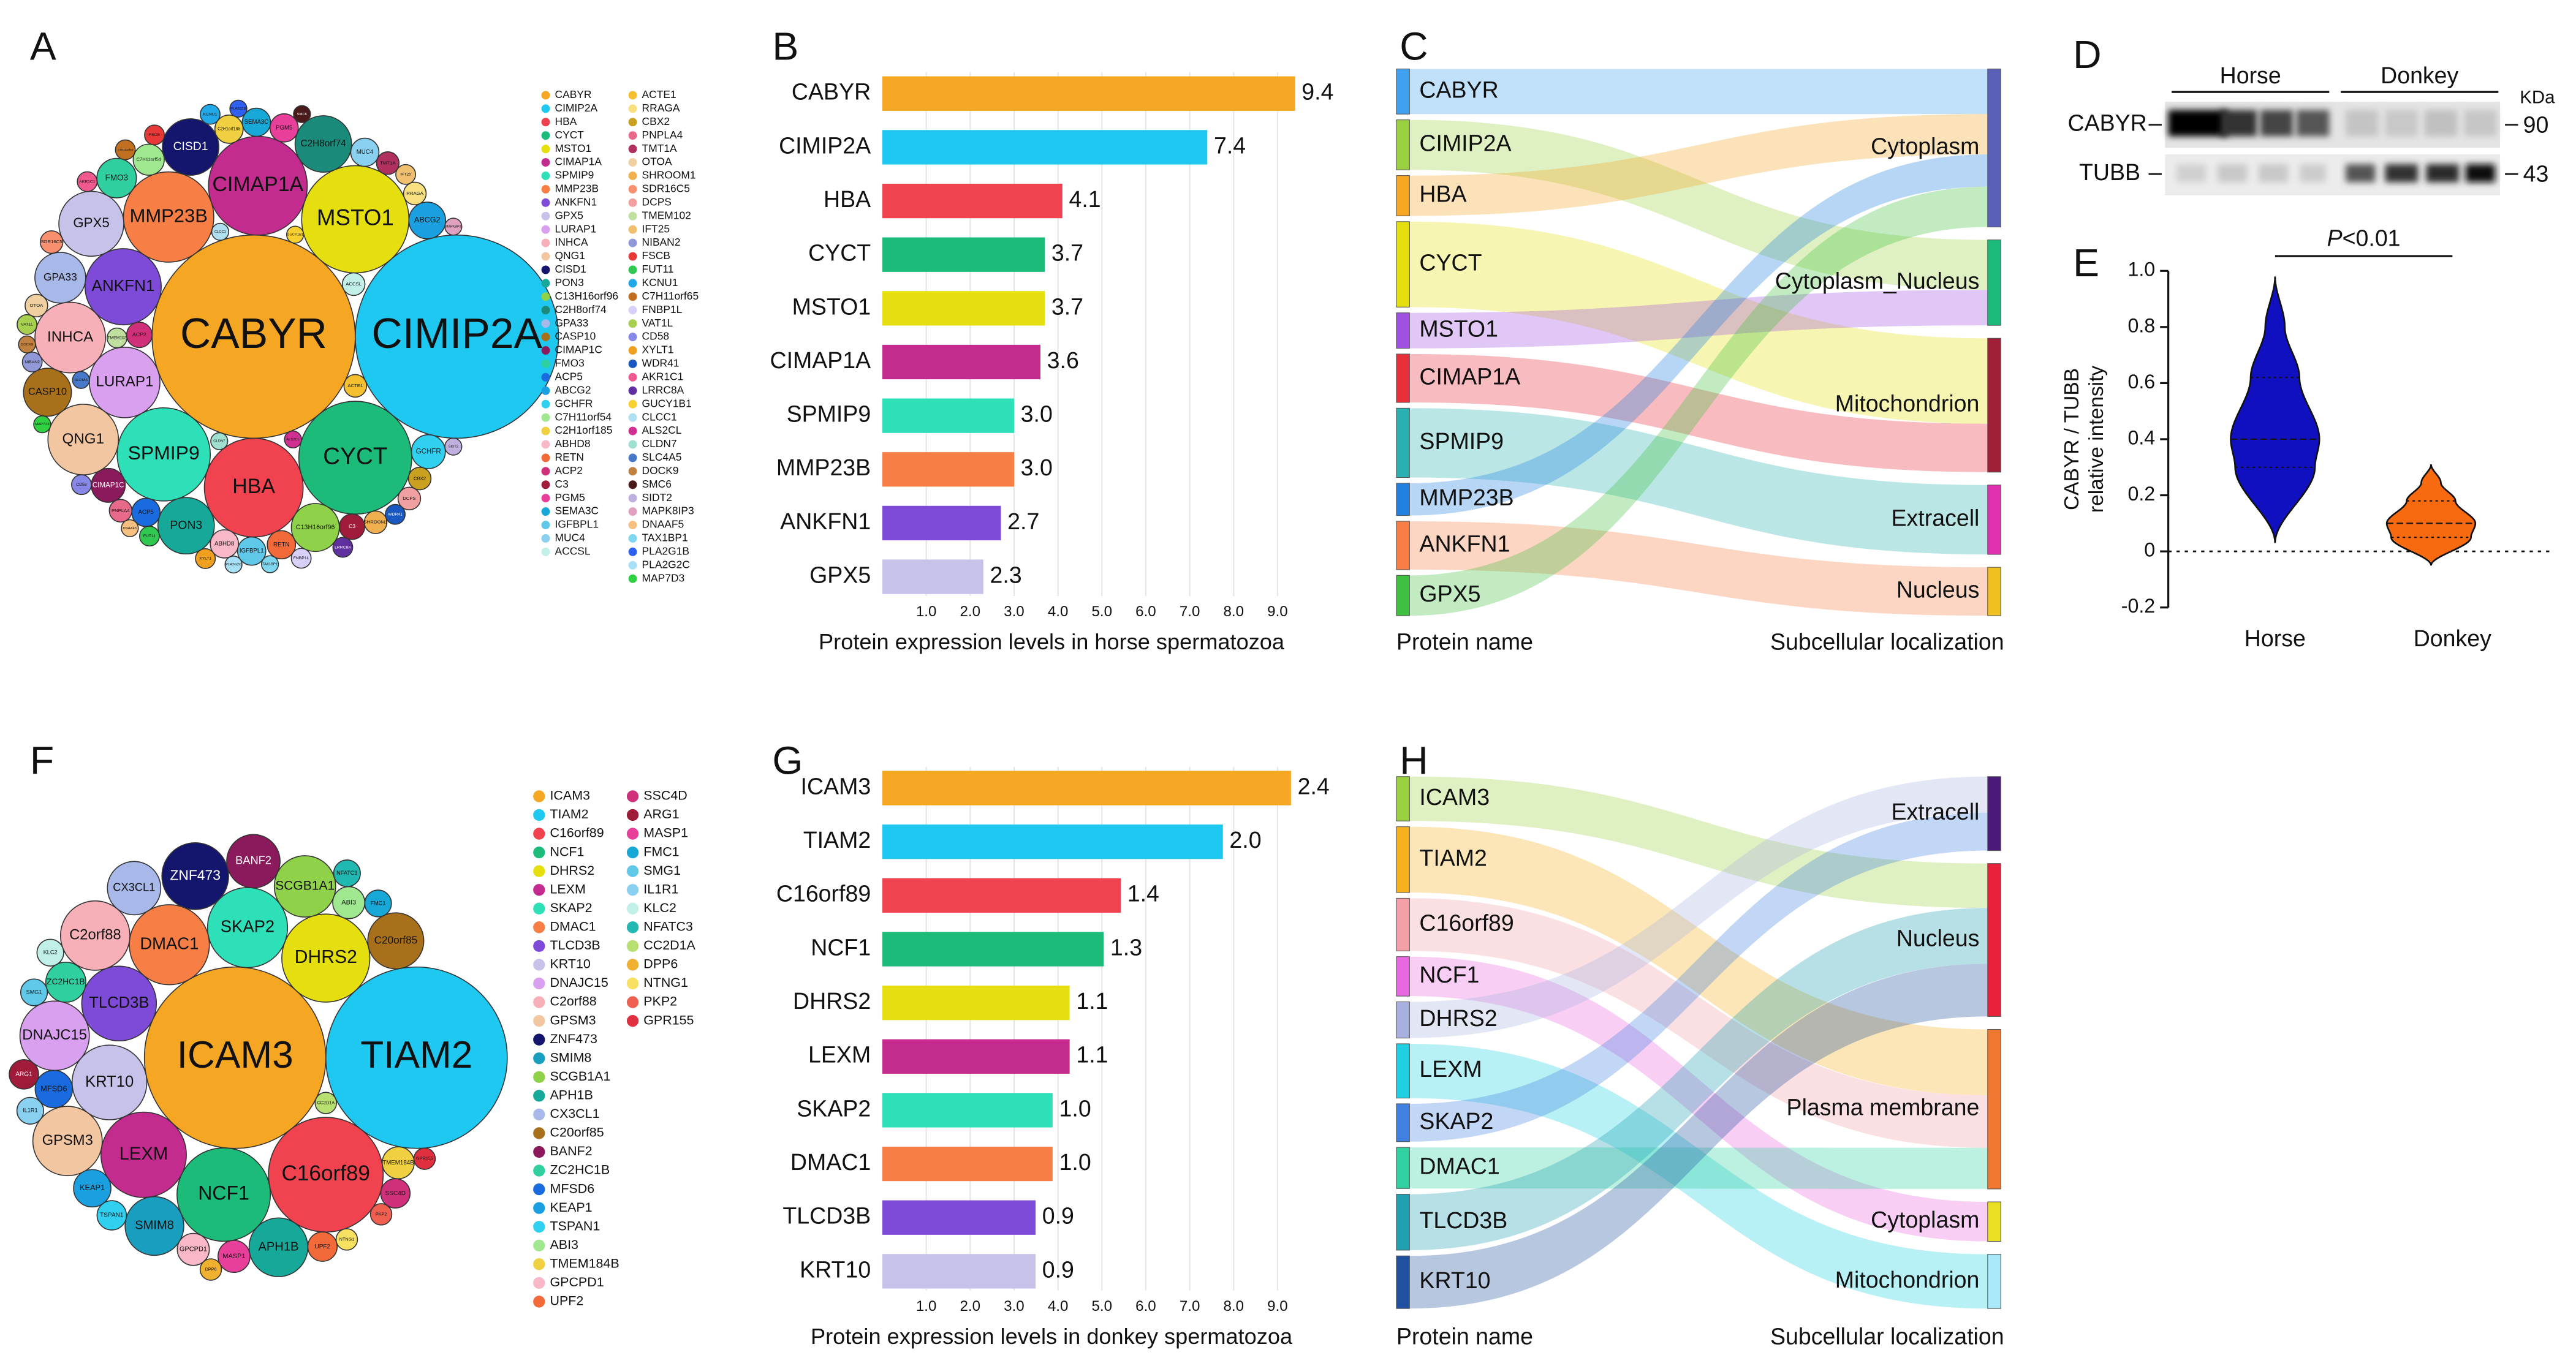  Describe the element at coordinates (665, 551) in the screenshot. I see `legend-label: PLA2G1B` at that location.